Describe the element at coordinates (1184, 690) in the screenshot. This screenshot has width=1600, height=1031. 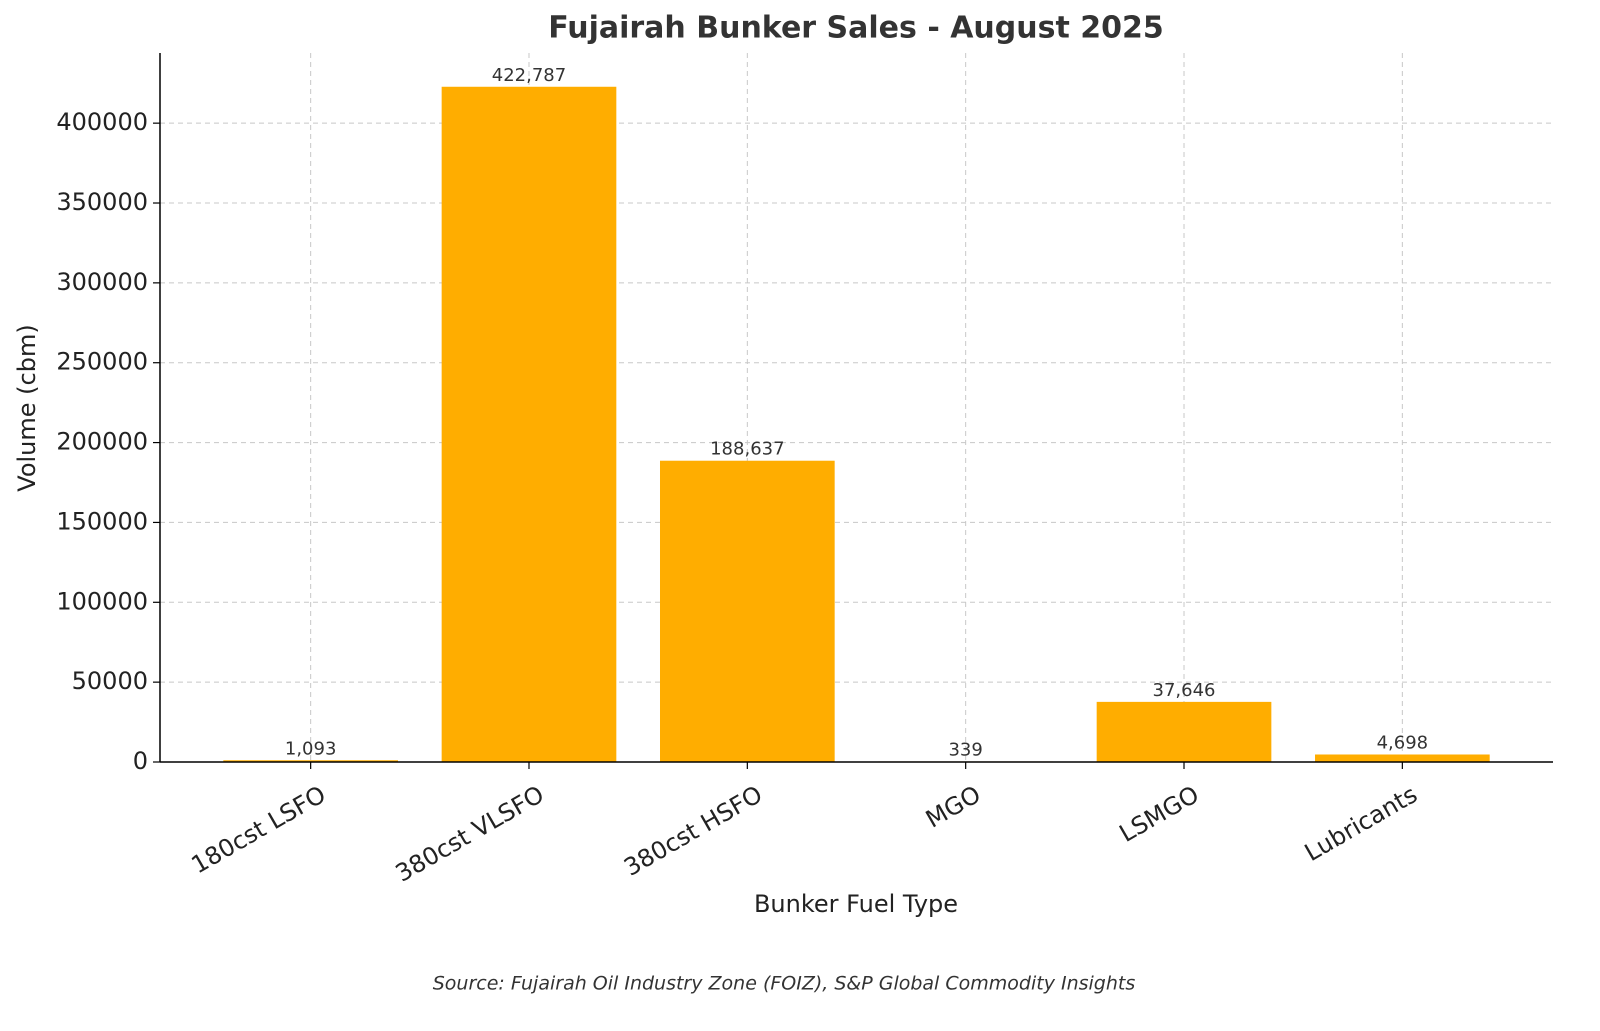
I see `value-label: 37,646` at that location.